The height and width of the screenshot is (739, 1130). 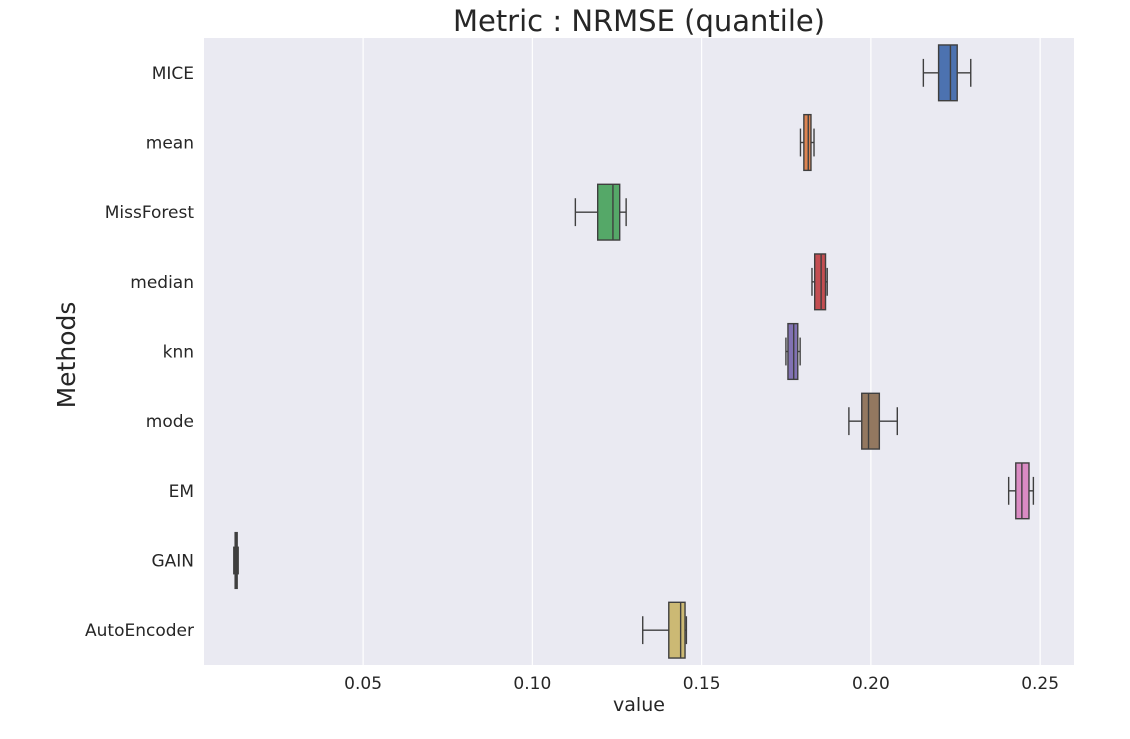 I want to click on y-tick-label: AutoEncoder, so click(x=139, y=631).